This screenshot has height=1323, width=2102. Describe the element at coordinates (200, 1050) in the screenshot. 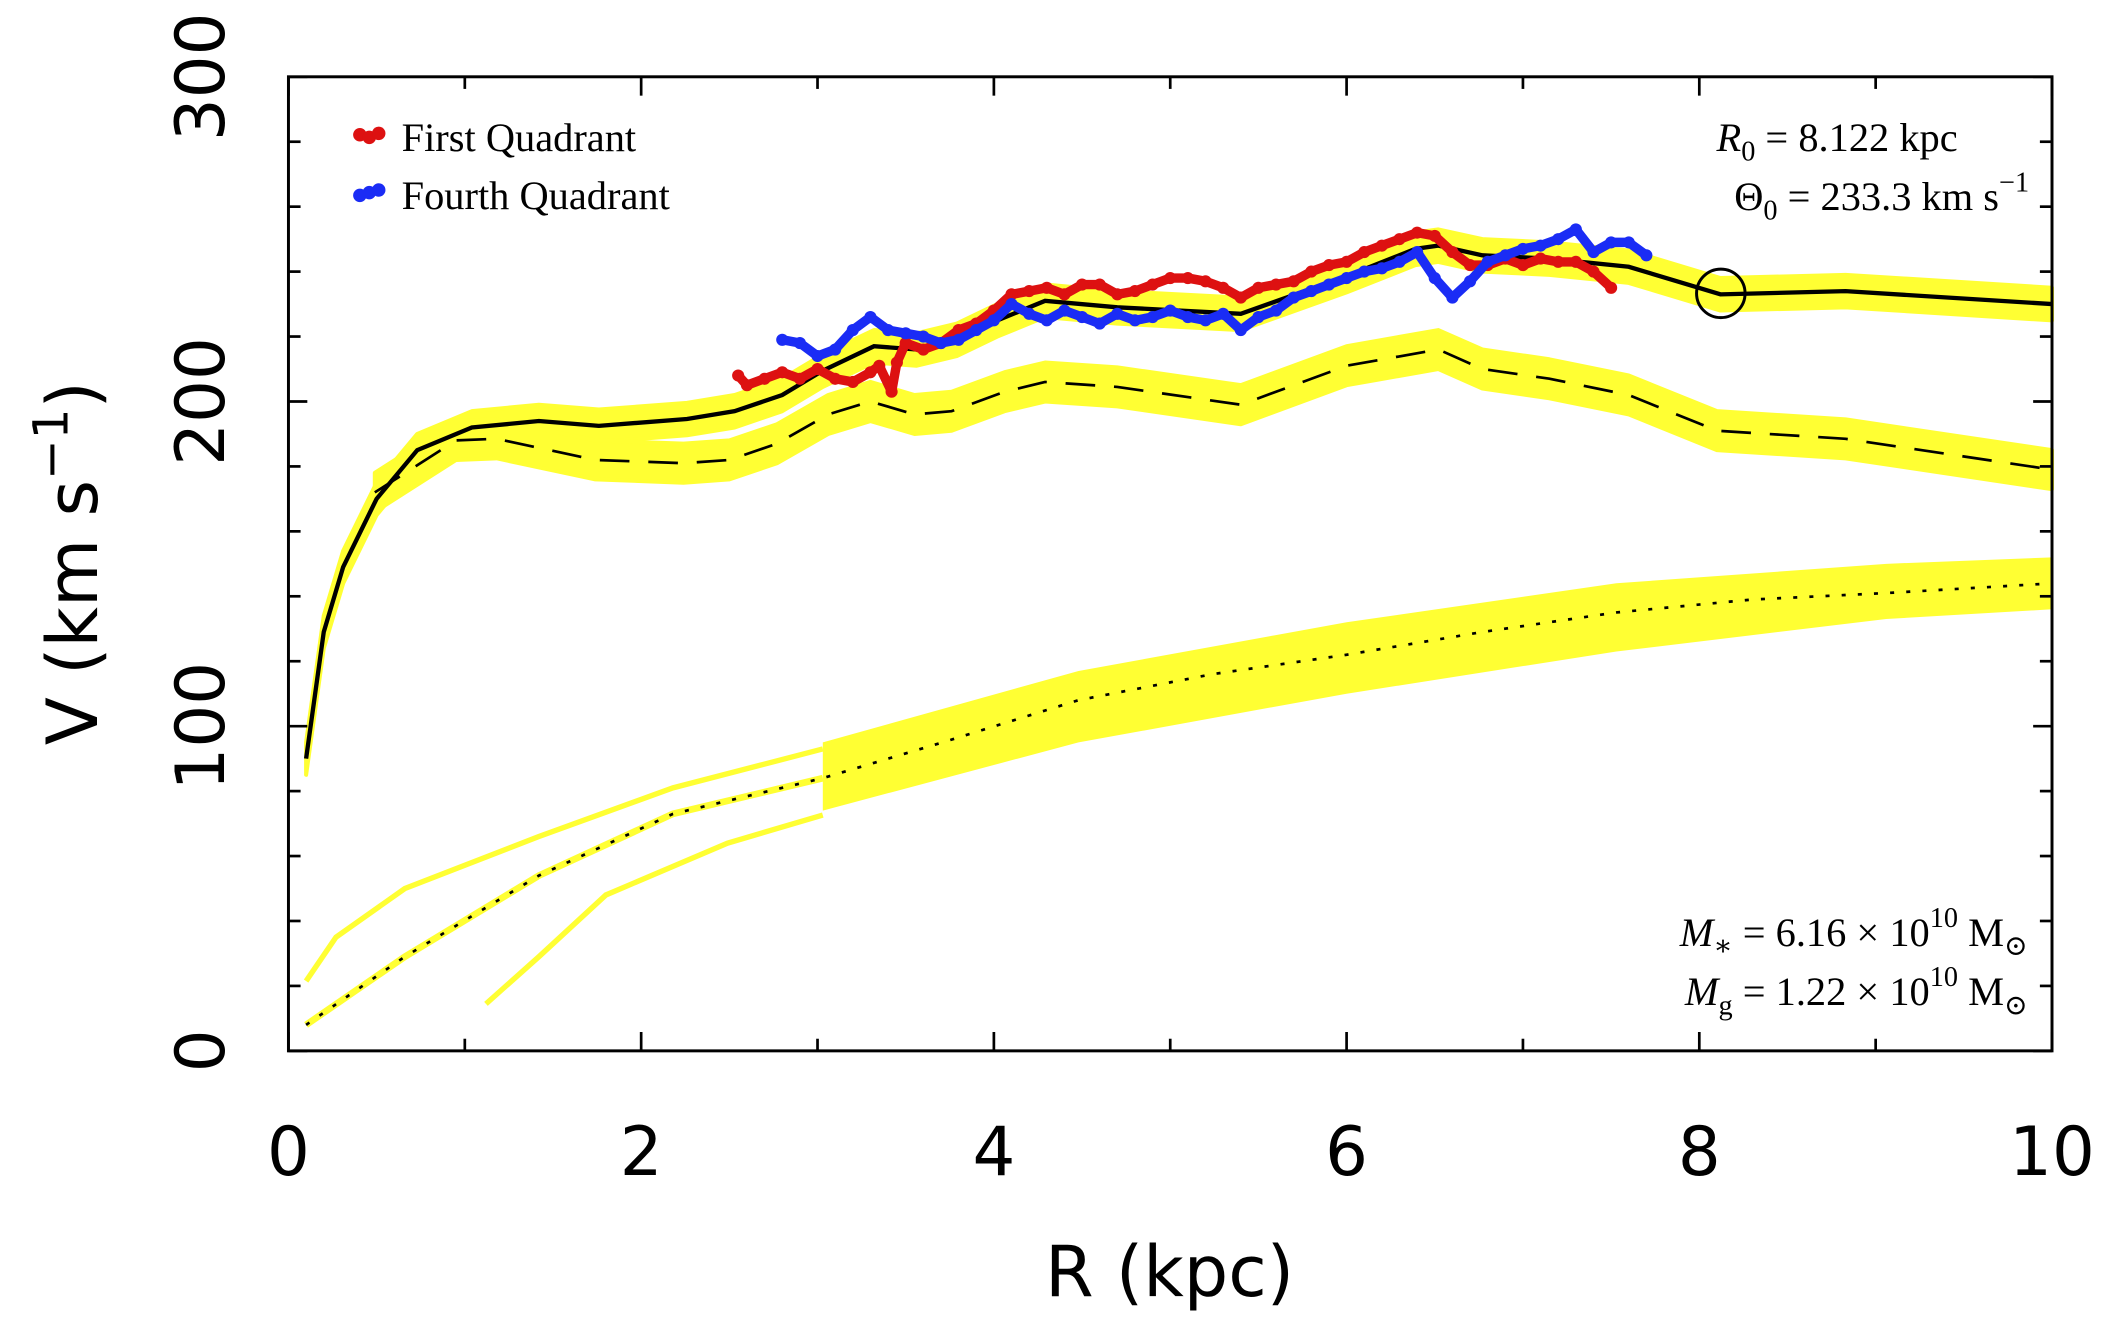

I see `y-tick-label: 0` at that location.